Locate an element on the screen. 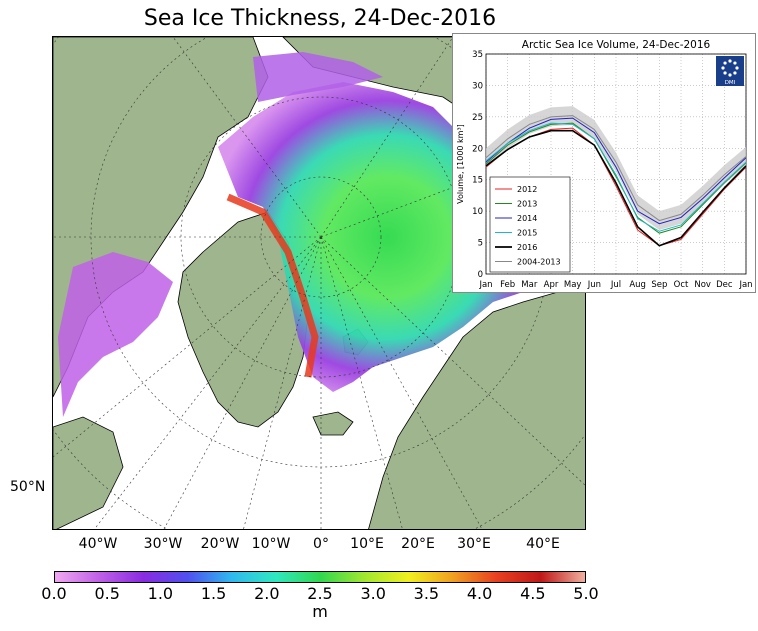  y-tick-label: 25 is located at coordinates (477, 118).